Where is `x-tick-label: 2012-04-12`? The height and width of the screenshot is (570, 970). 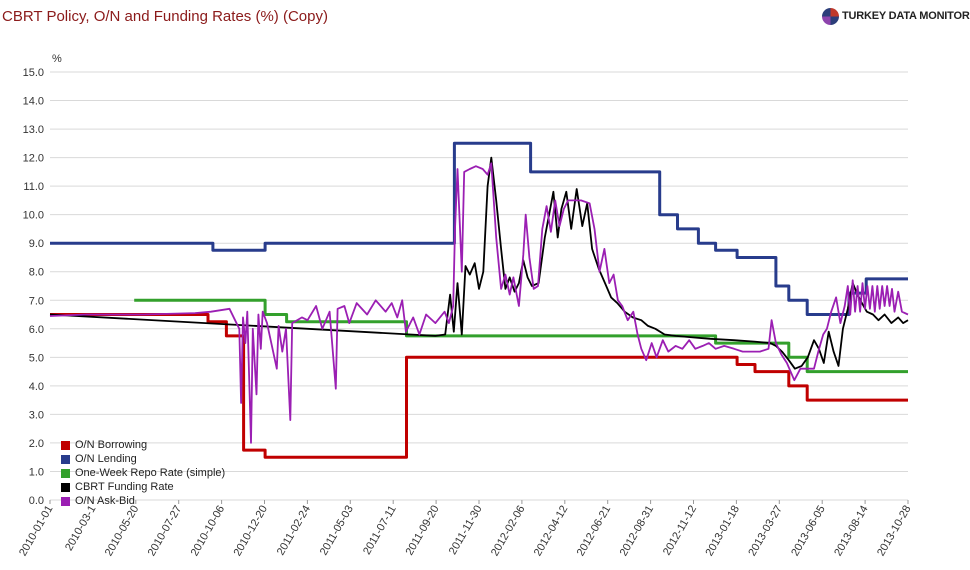 x-tick-label: 2012-04-12 is located at coordinates (551, 531).